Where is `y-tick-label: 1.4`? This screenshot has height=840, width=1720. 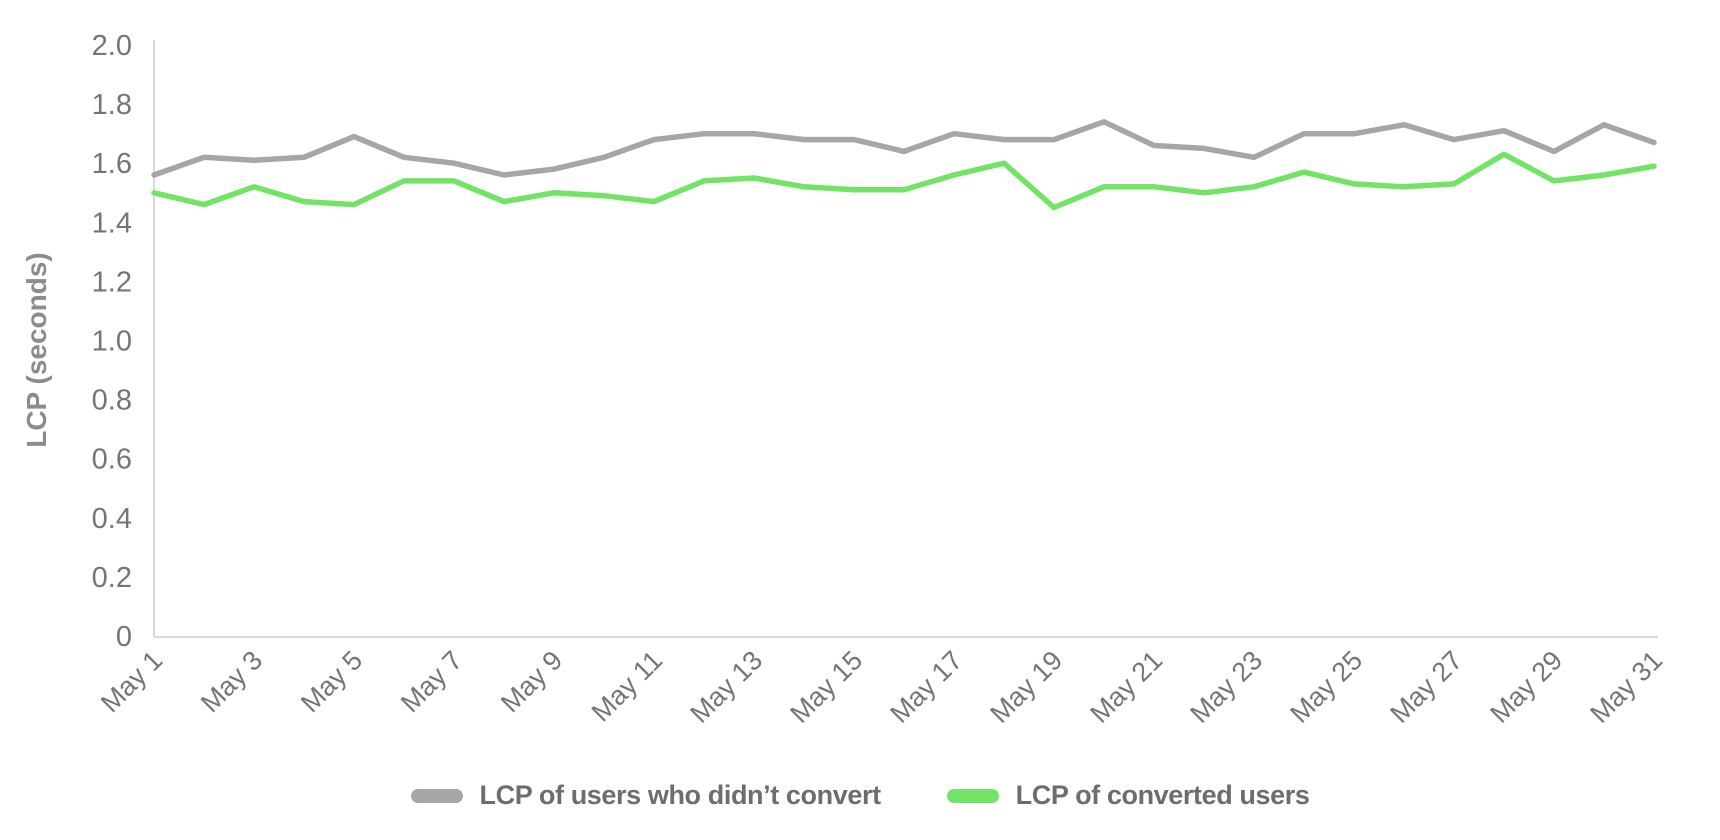
y-tick-label: 1.4 is located at coordinates (112, 223).